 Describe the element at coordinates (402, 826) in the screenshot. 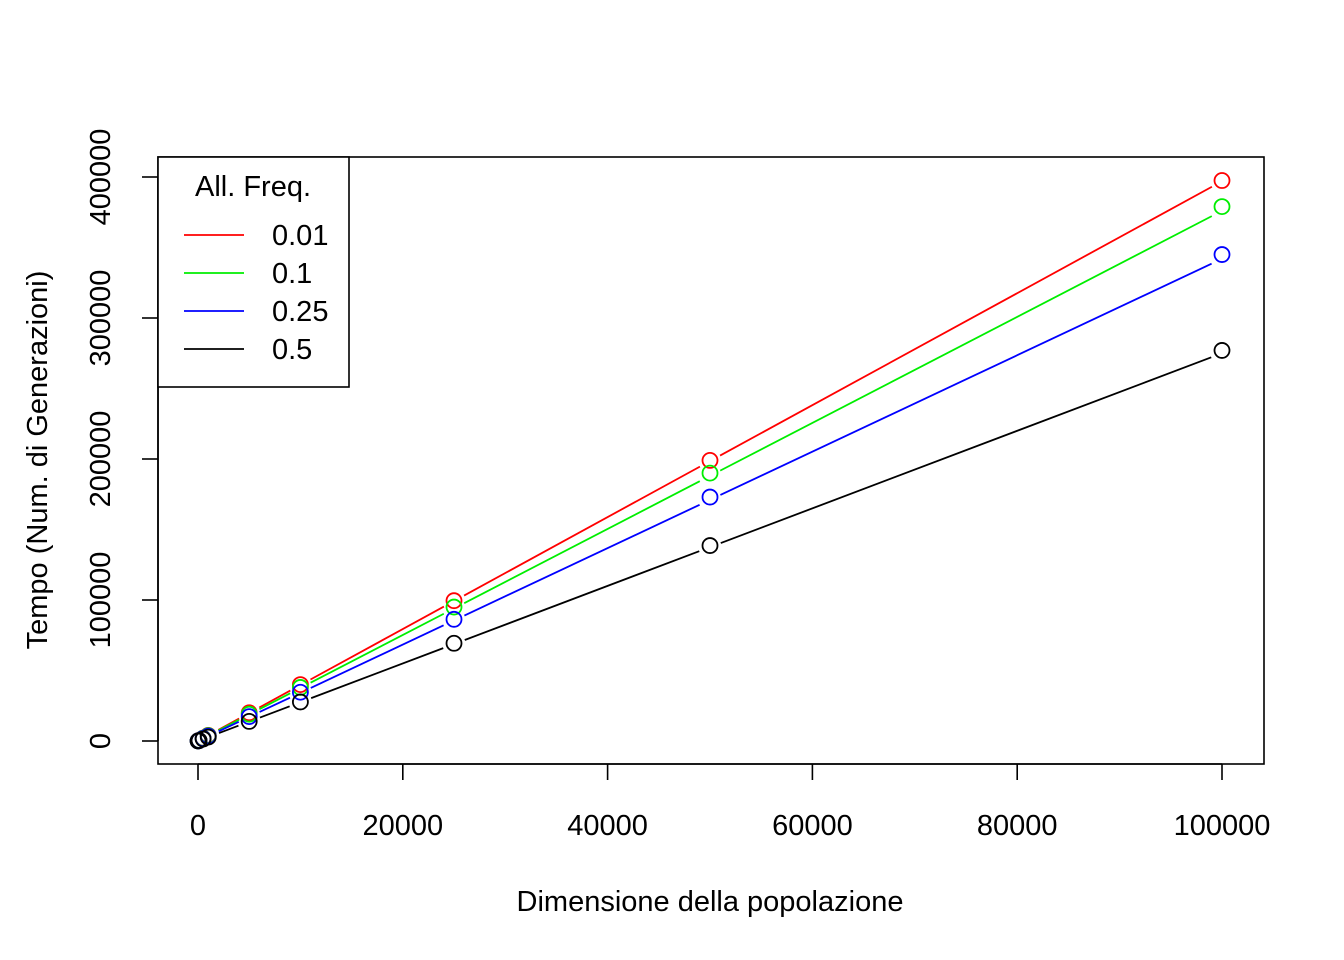

I see `x-tick-label: 20000` at that location.